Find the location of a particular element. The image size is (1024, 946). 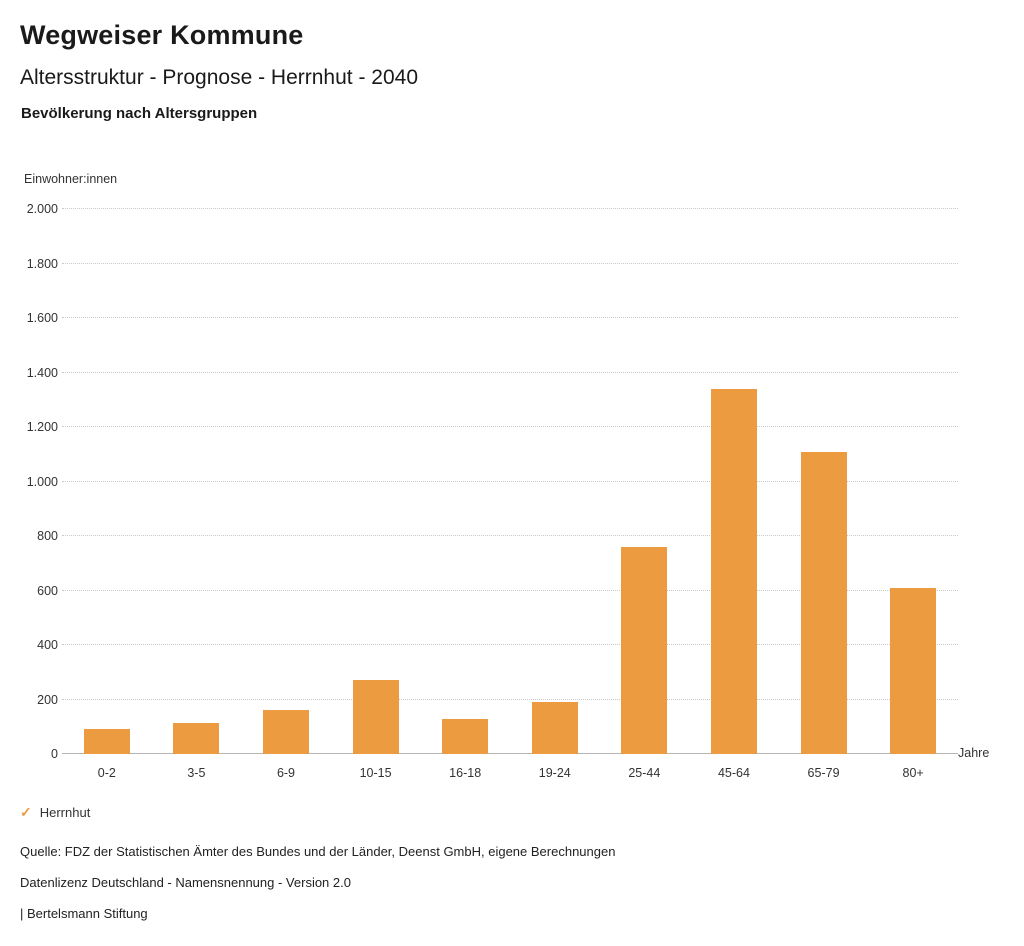

x-axis-unit-label: Jahre is located at coordinates (974, 753).